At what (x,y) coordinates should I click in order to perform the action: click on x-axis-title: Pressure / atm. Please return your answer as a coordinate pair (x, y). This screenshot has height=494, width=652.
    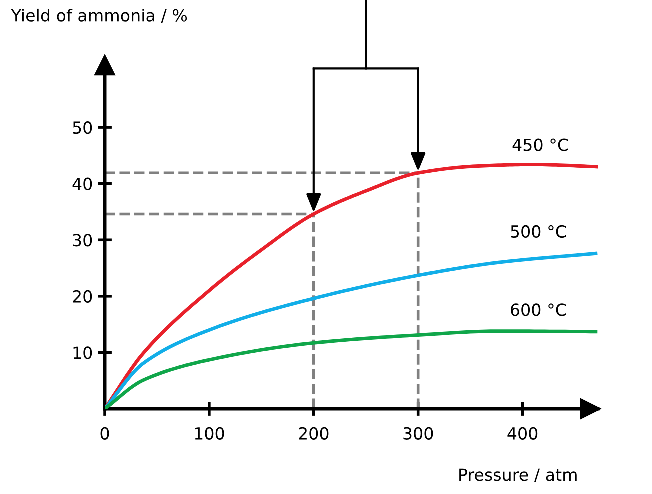
    Looking at the image, I should click on (518, 475).